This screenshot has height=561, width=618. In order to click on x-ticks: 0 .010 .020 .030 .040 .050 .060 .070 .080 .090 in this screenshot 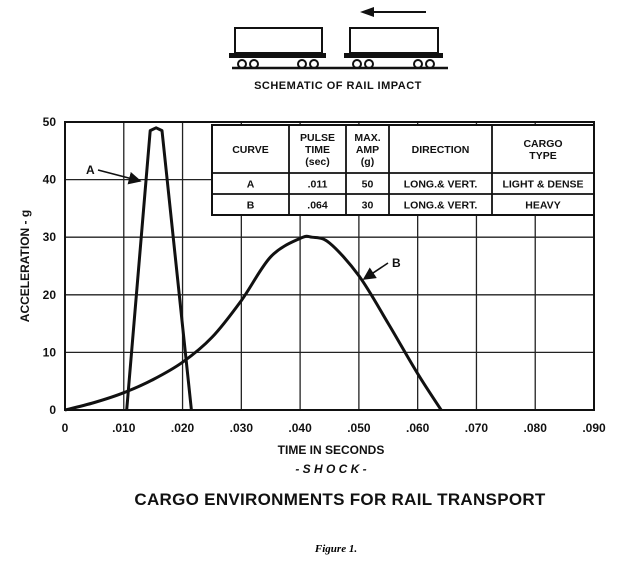, I will do `click(334, 428)`.